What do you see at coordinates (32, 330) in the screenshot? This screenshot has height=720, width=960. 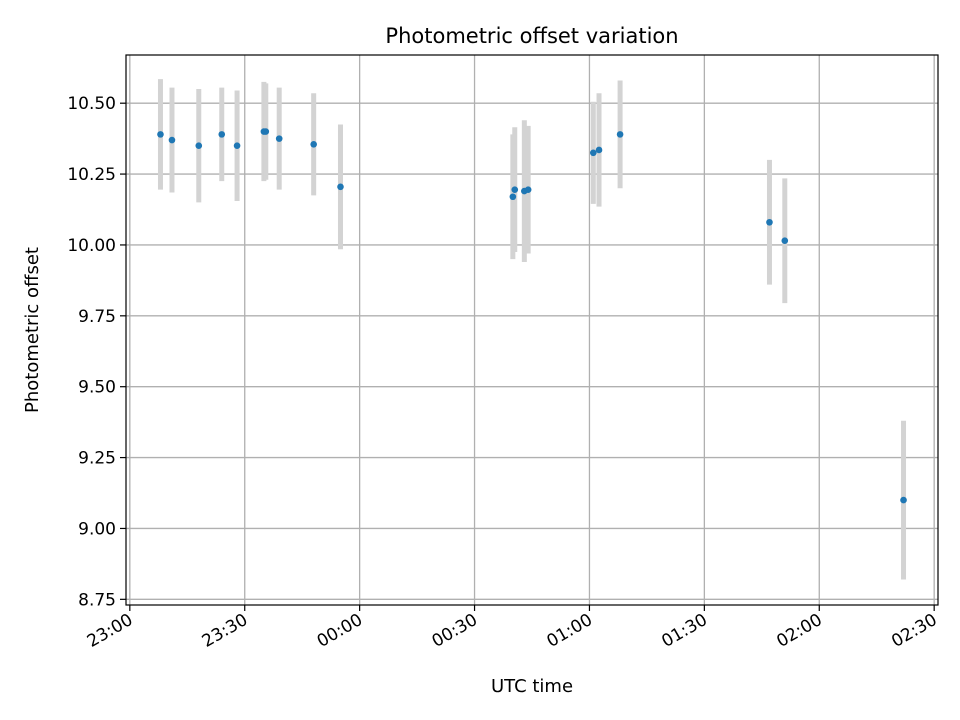 I see `y-axis-label: Photometric offset` at bounding box center [32, 330].